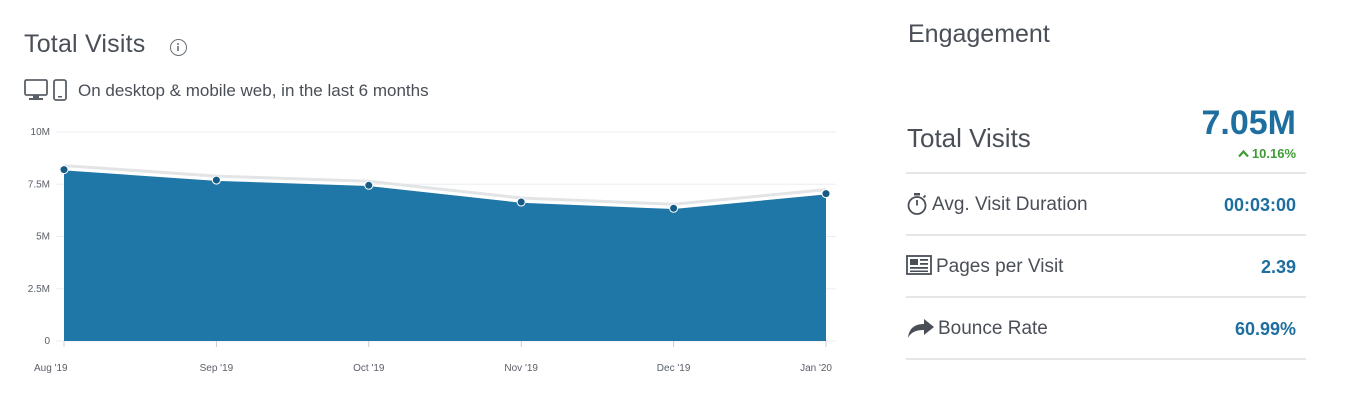 This screenshot has width=1353, height=415. What do you see at coordinates (47, 341) in the screenshot?
I see `y-tick-label: 0` at bounding box center [47, 341].